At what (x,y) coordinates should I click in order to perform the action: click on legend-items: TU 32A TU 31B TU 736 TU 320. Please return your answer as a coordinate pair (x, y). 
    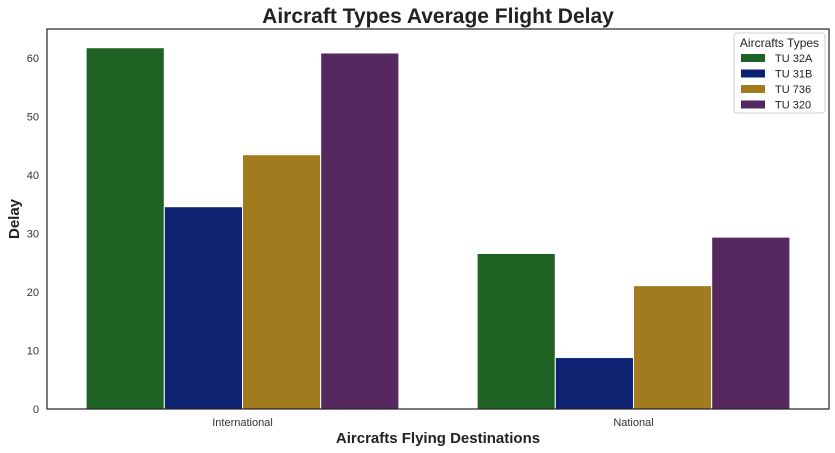
    Looking at the image, I should click on (777, 82).